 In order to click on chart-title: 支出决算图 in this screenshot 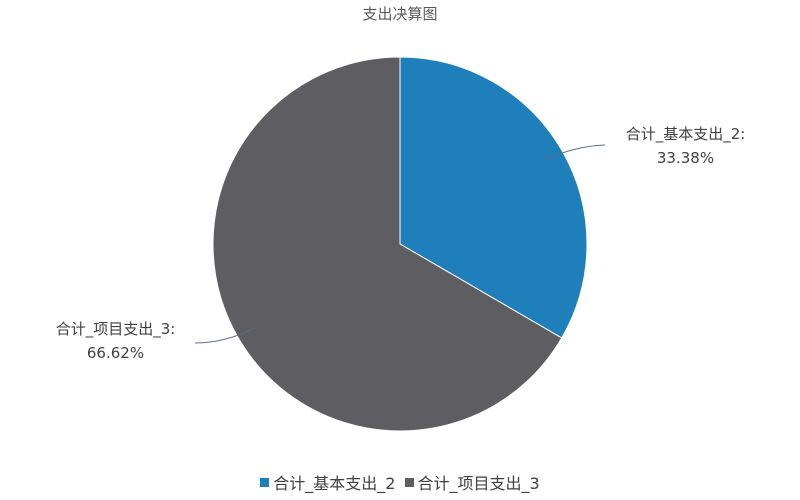, I will do `click(400, 14)`.